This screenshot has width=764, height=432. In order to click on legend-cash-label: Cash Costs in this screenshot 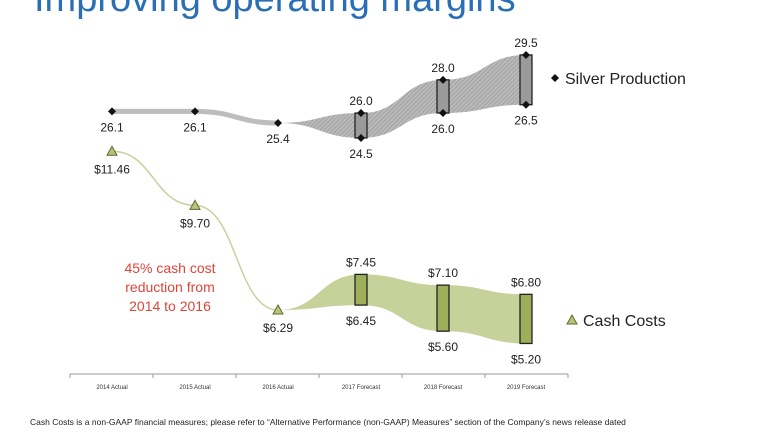, I will do `click(624, 321)`.